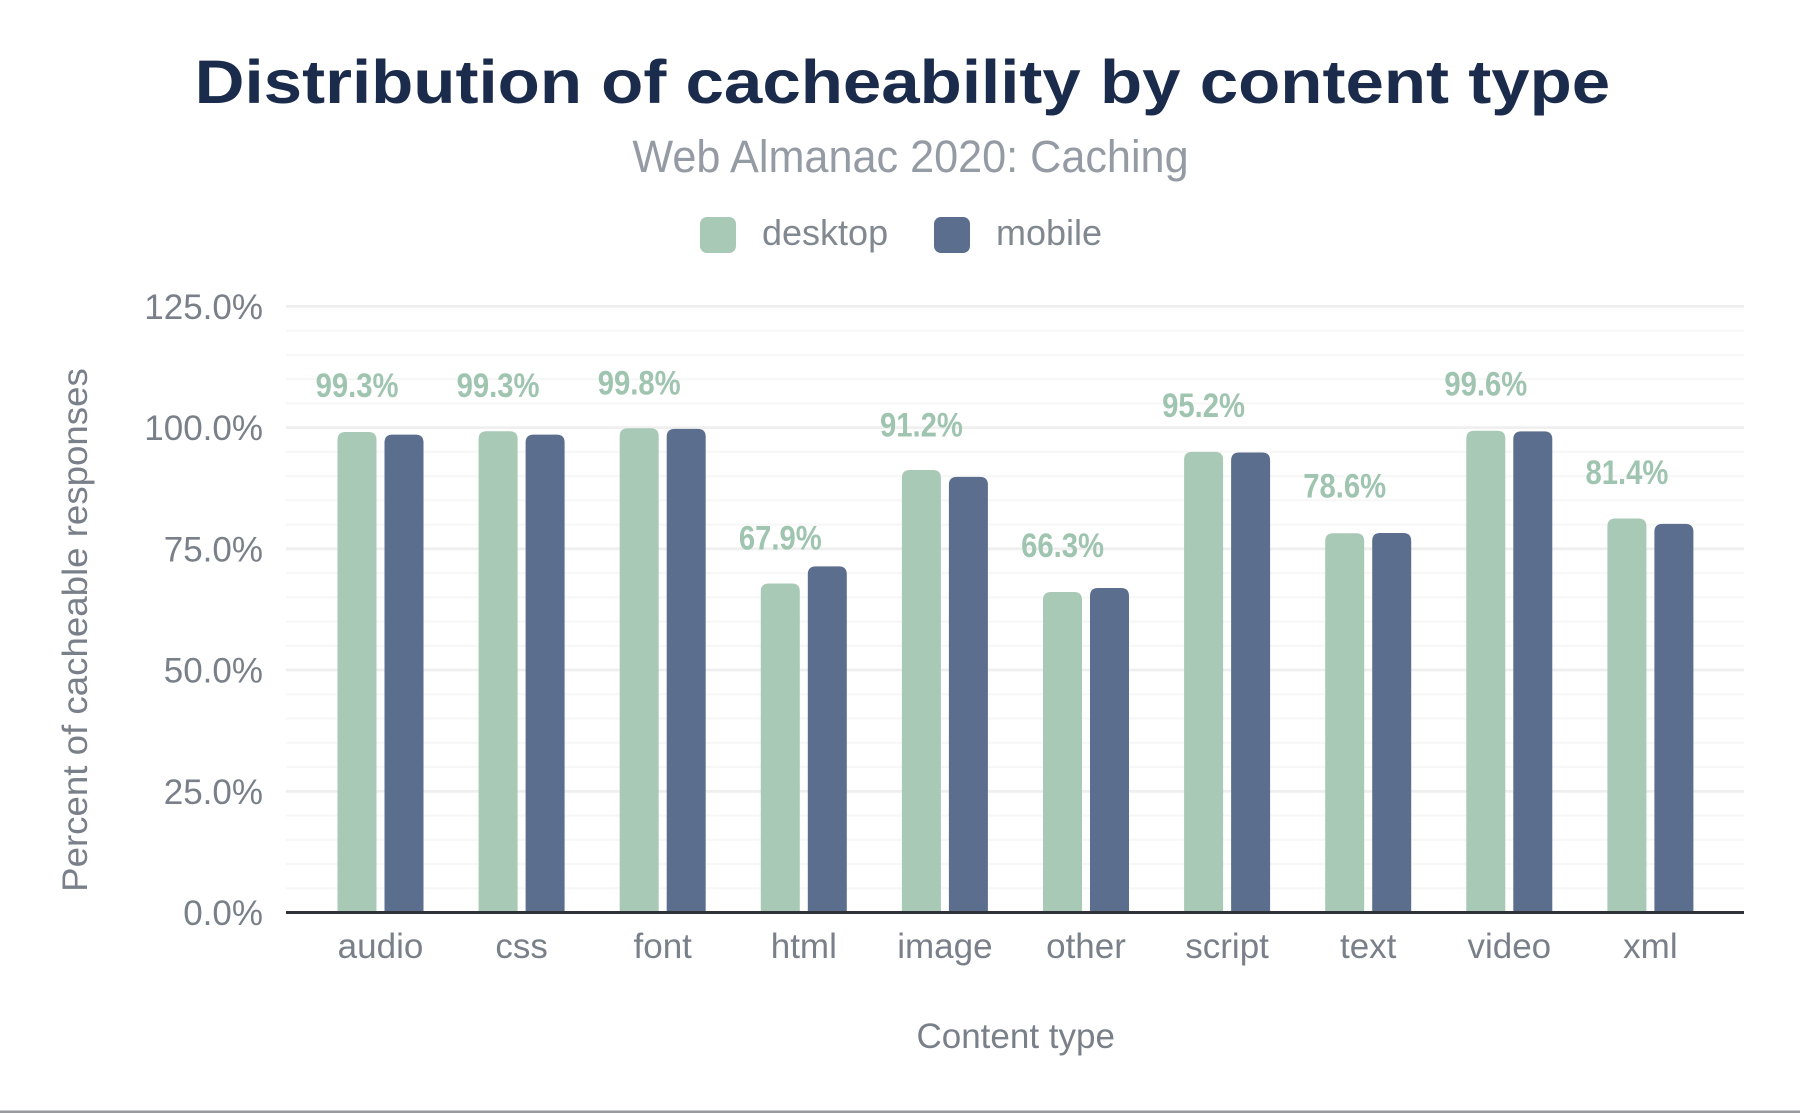  Describe the element at coordinates (1650, 946) in the screenshot. I see `svg-text: xml` at that location.